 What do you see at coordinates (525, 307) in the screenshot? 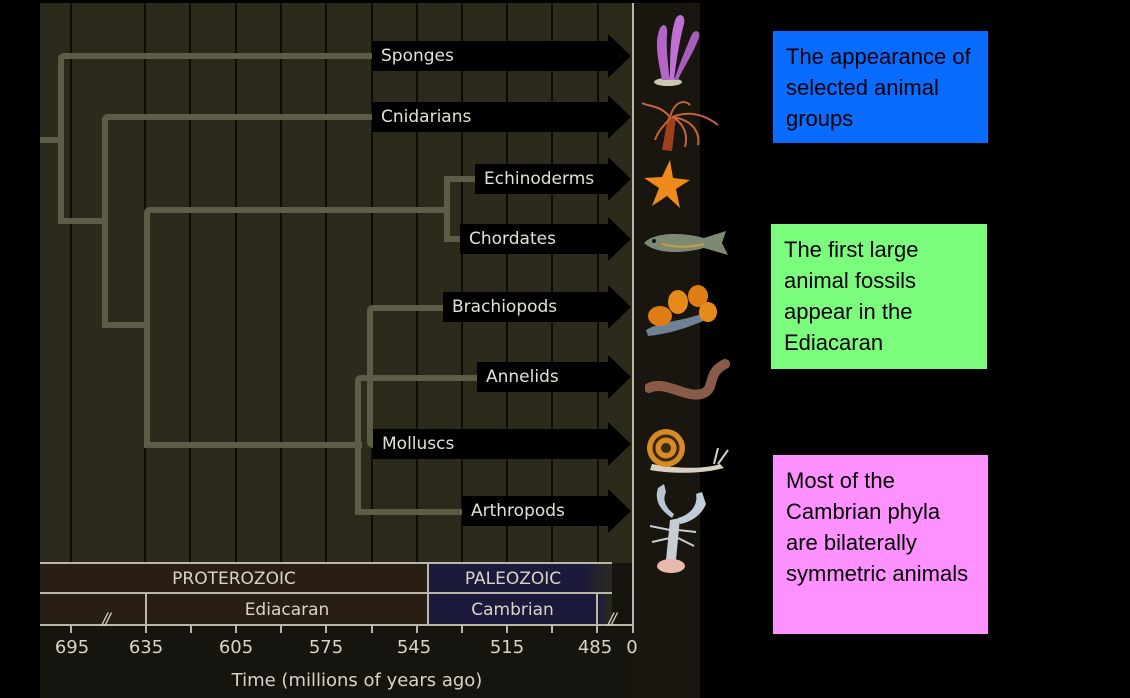
I see `group-name: Brachiopods` at bounding box center [525, 307].